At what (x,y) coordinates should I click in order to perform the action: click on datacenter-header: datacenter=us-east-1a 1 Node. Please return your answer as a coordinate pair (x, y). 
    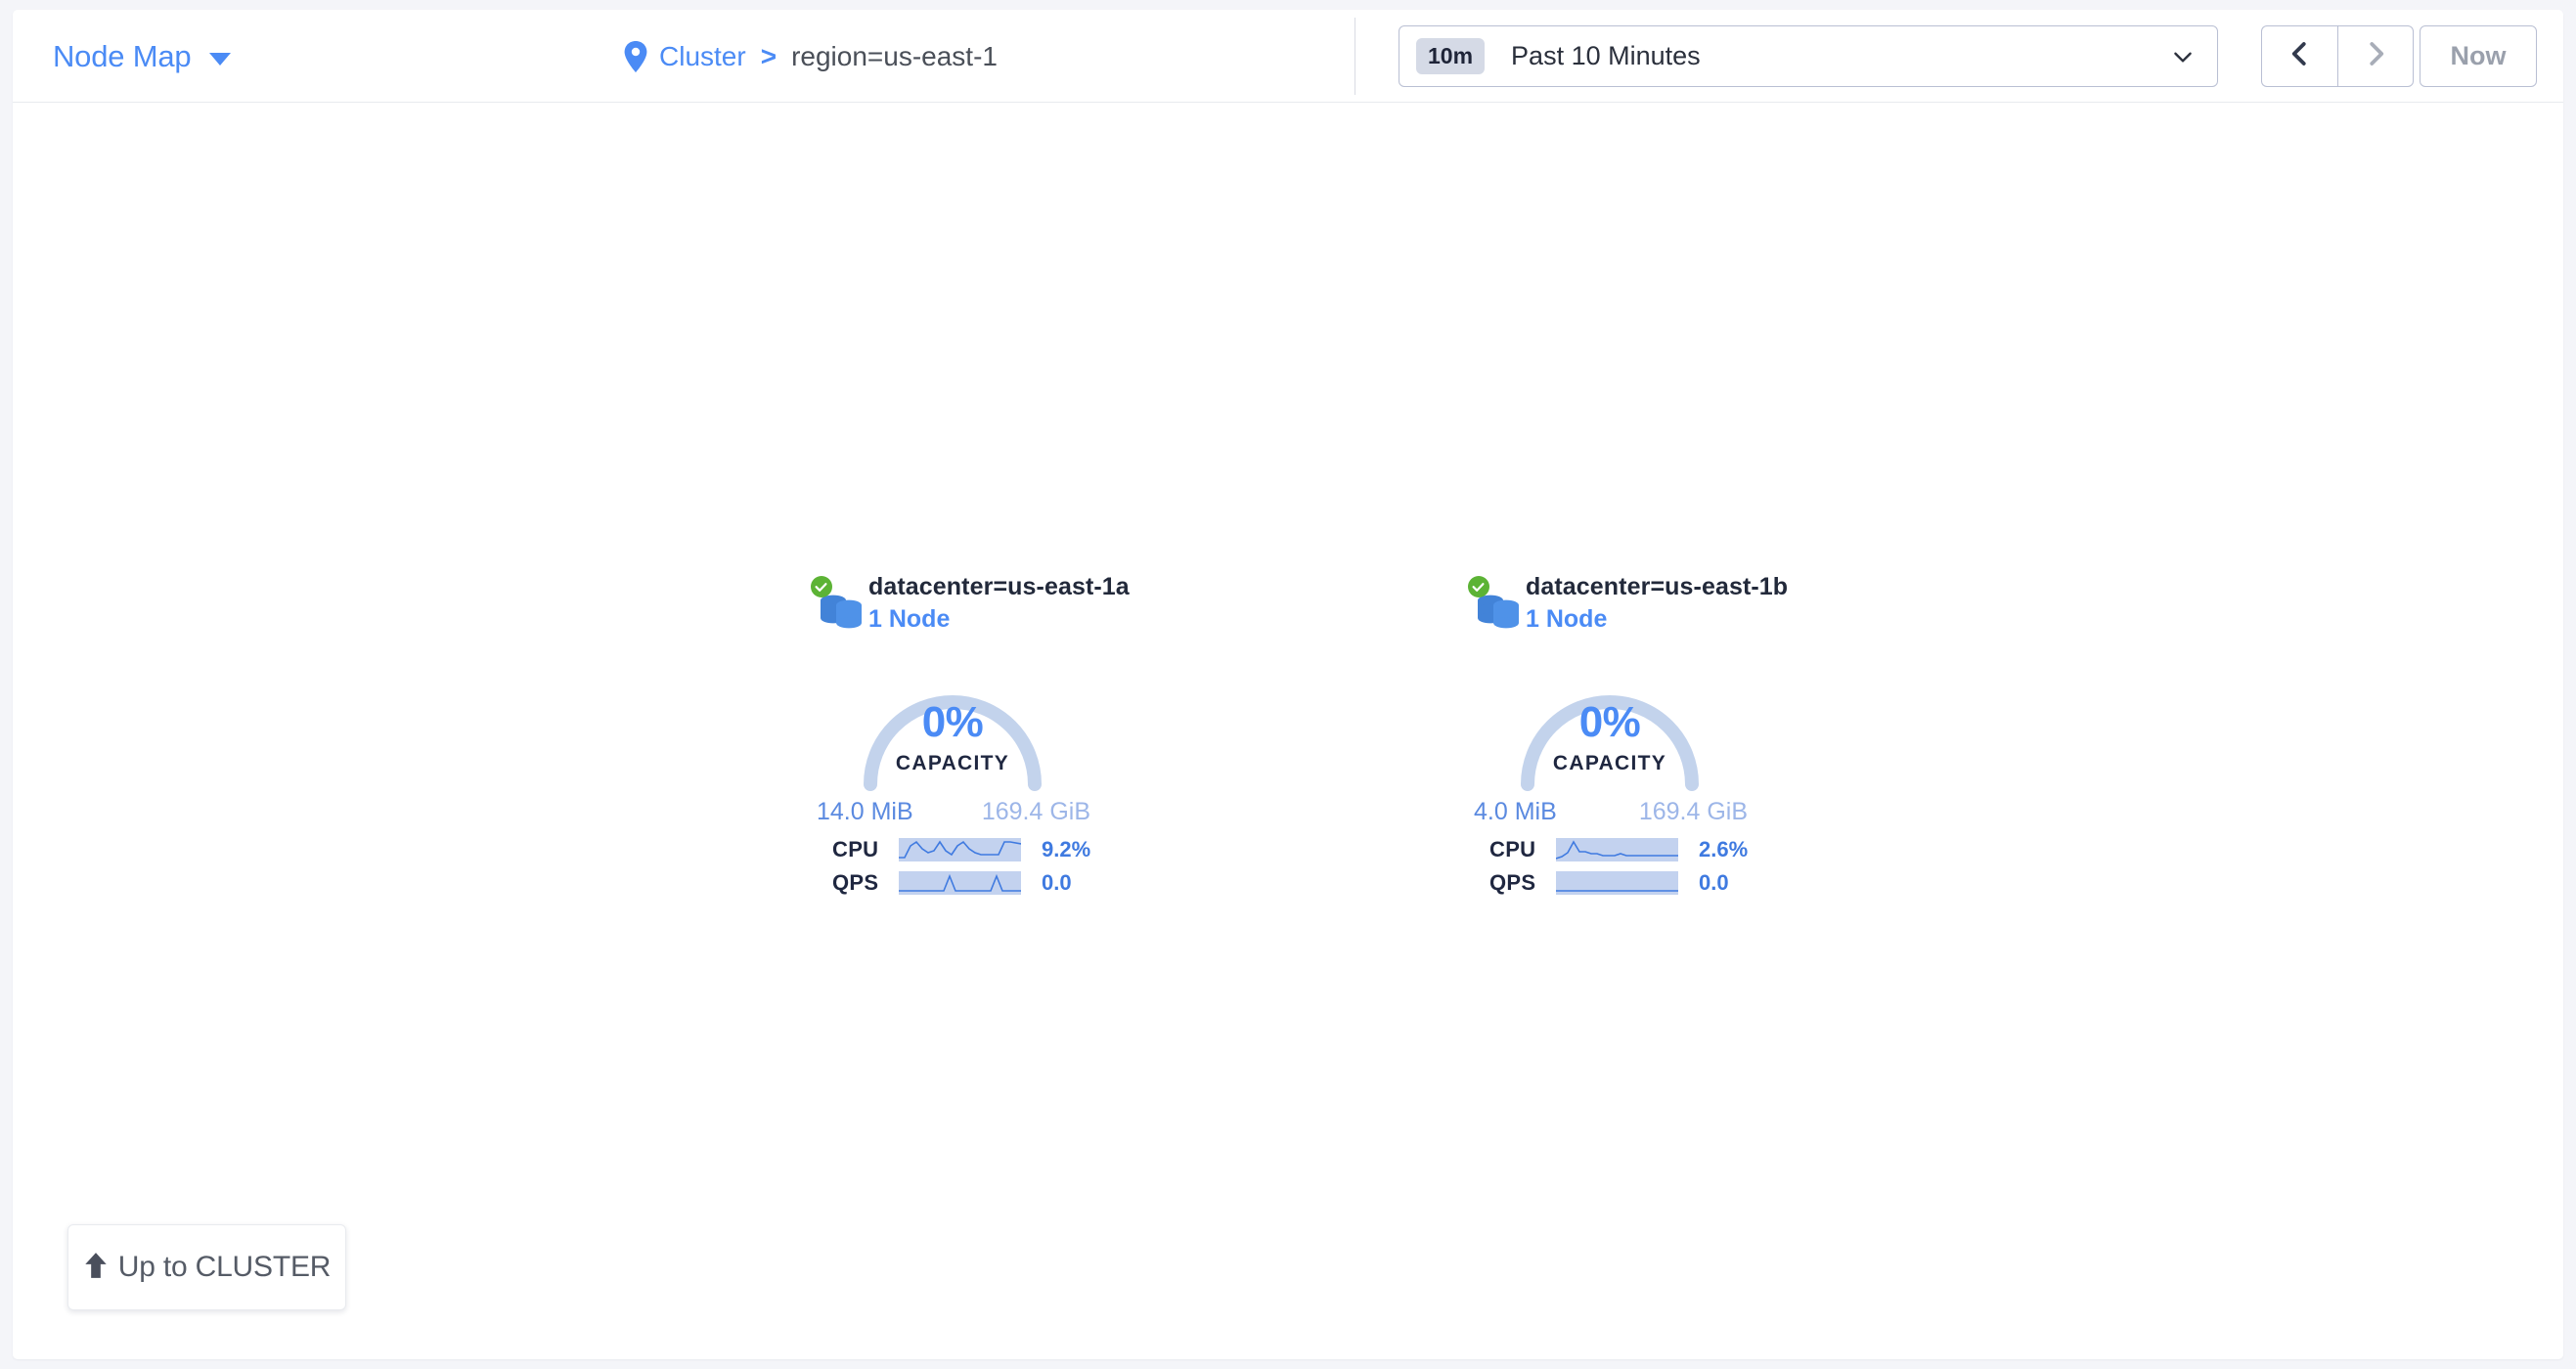
    Looking at the image, I should click on (1013, 608).